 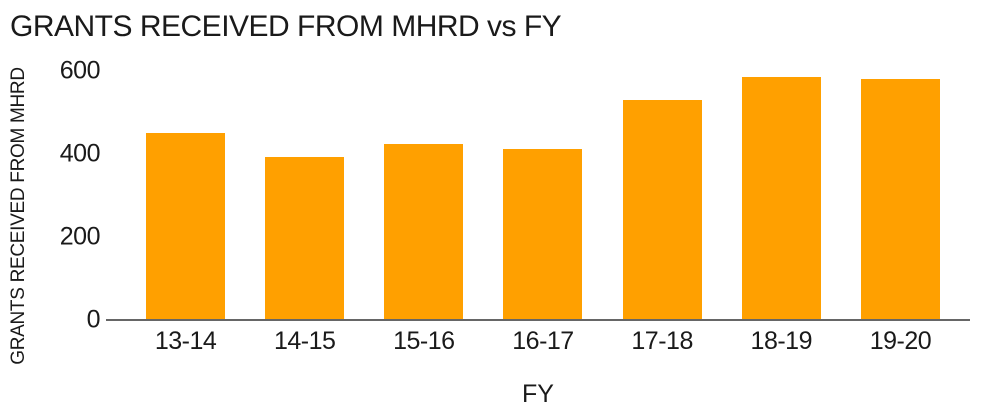 What do you see at coordinates (80, 153) in the screenshot?
I see `y-tick-label: 400` at bounding box center [80, 153].